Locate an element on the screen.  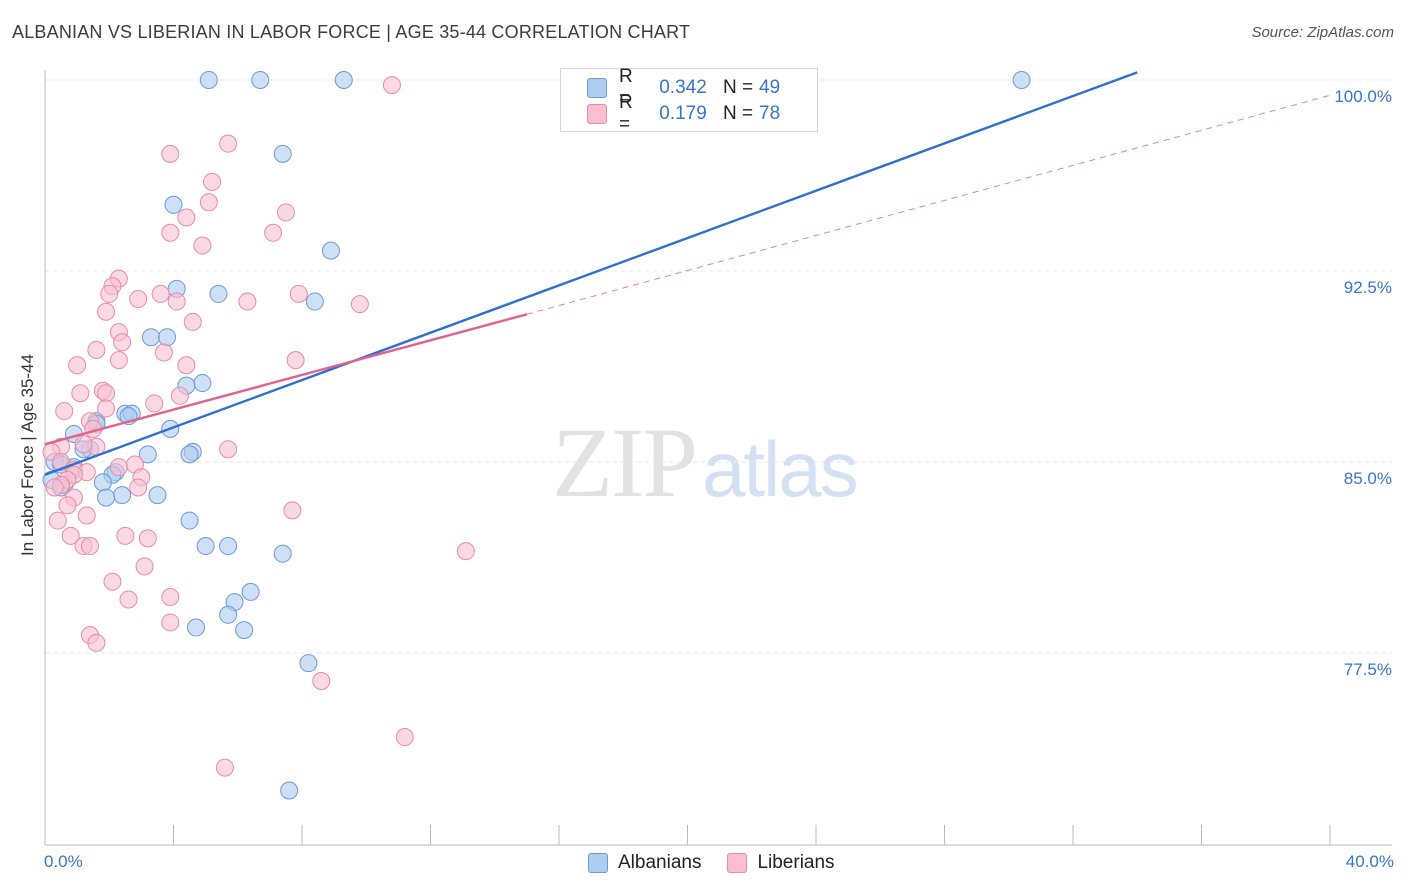
x-tick-label-min: 0.0% is located at coordinates (63, 861).